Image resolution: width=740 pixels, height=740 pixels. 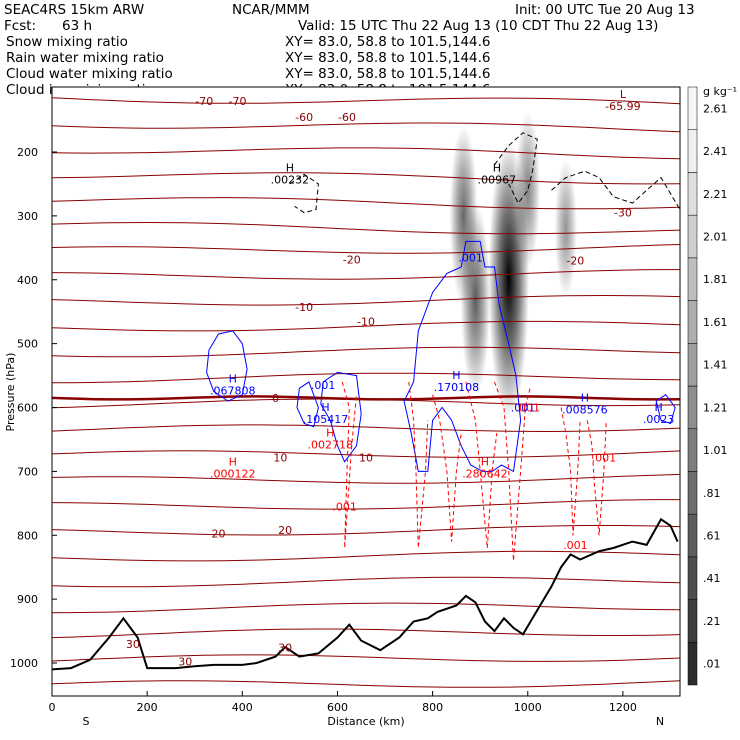 What do you see at coordinates (715, 194) in the screenshot?
I see `colorbar-label: 2.21` at bounding box center [715, 194].